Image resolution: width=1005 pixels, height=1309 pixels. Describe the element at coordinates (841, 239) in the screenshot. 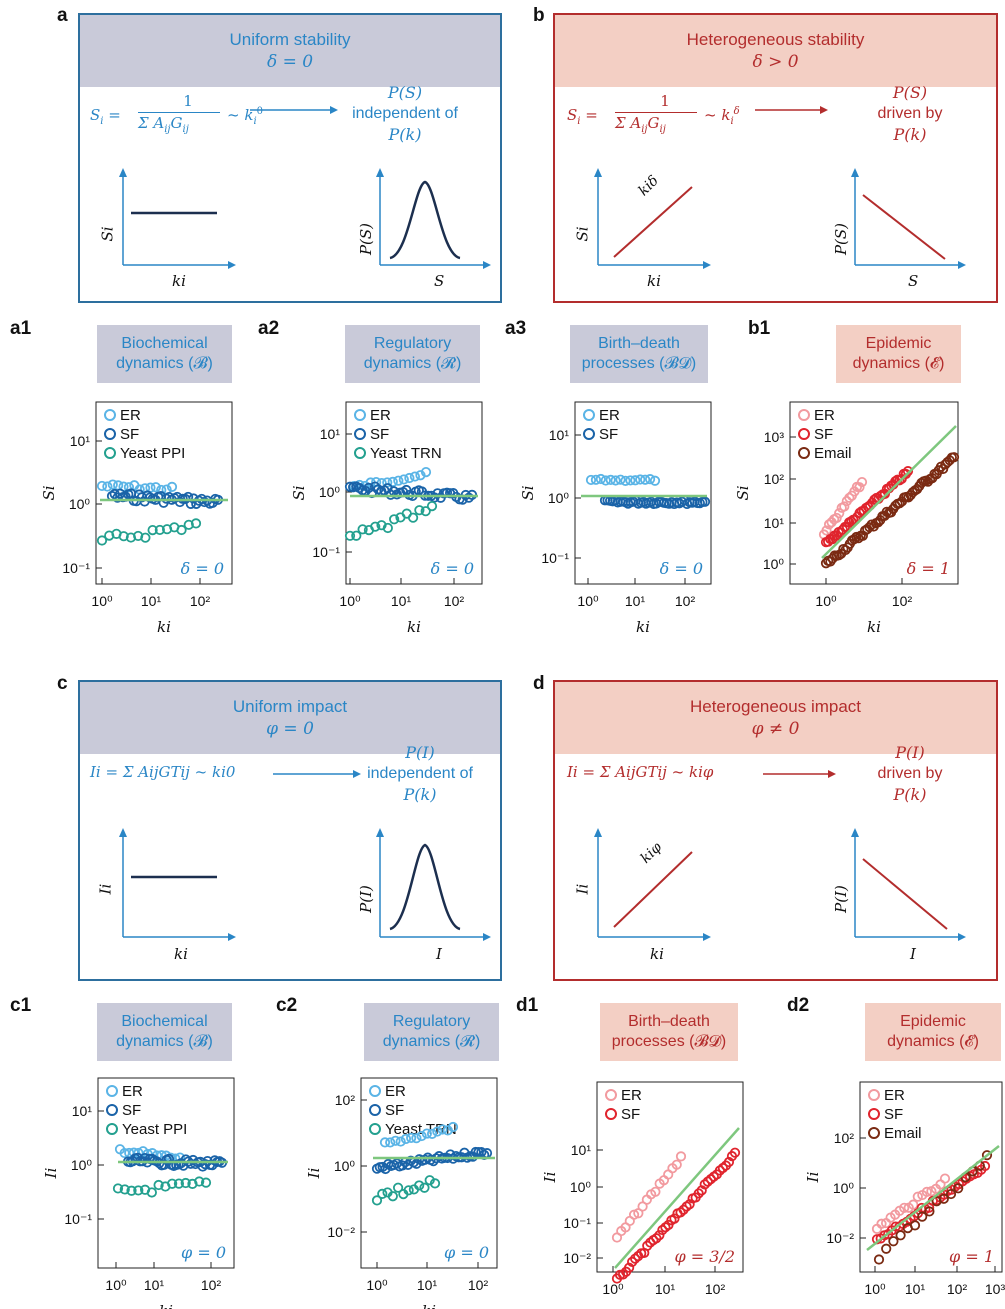

I see `panel-b-ylabel2: P(S)` at that location.